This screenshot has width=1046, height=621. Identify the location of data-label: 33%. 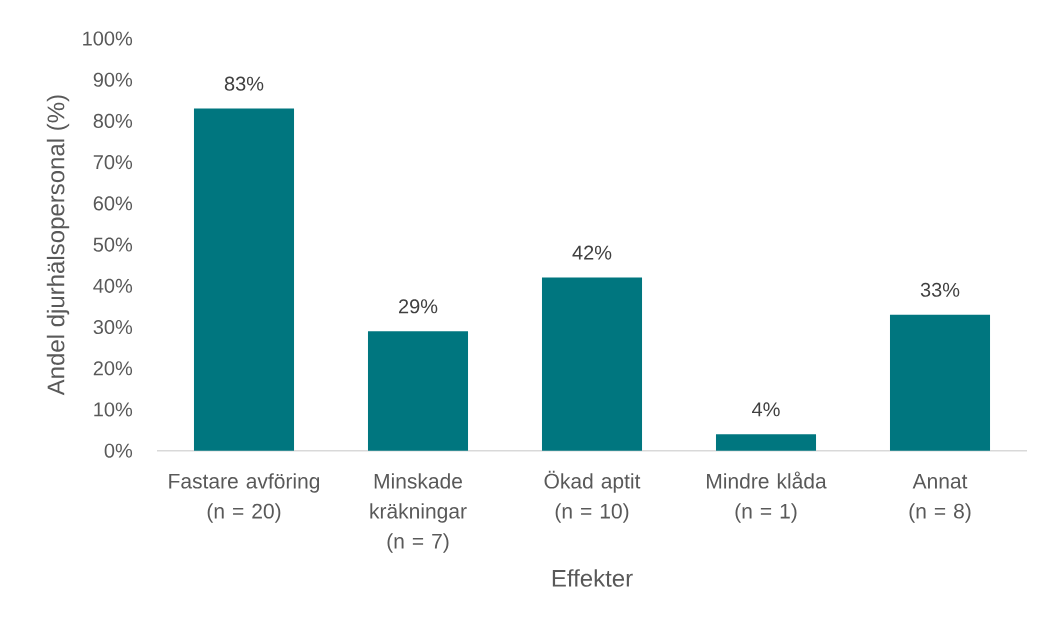
(940, 289).